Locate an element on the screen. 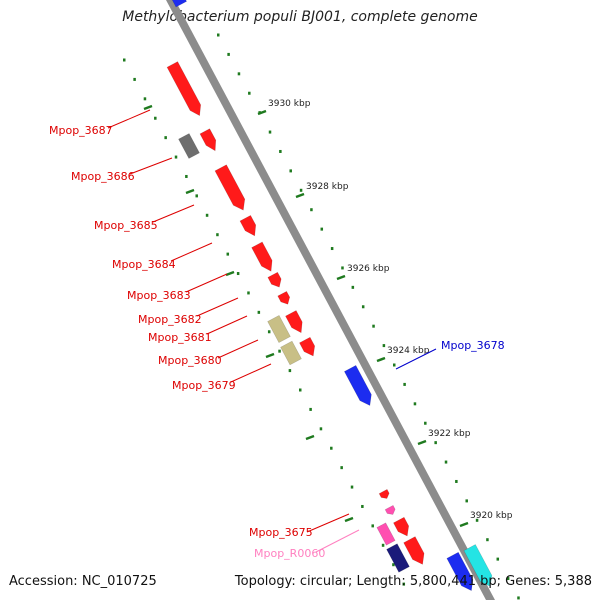  gene-label: Mpop_3679 is located at coordinates (204, 385).